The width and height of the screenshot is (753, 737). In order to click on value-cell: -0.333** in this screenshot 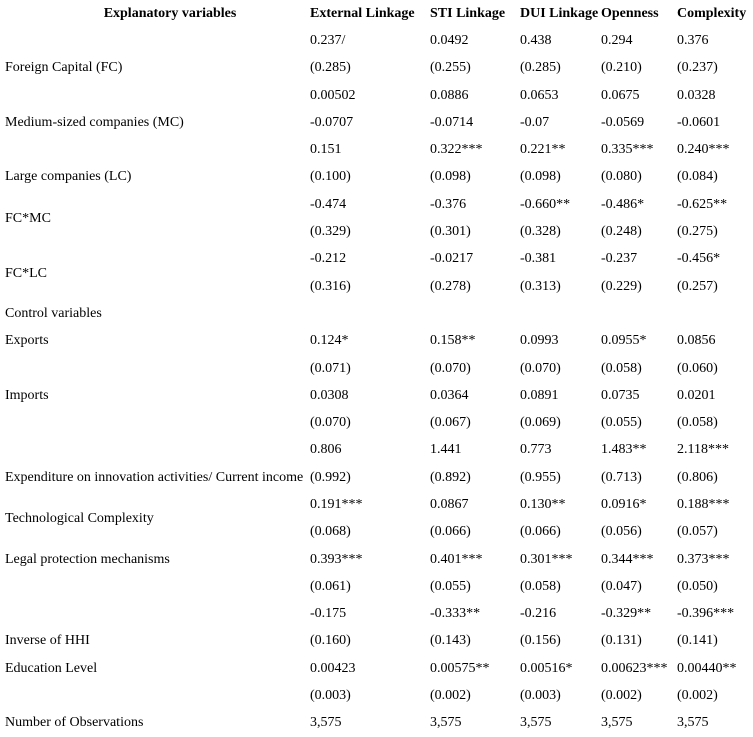, I will do `click(455, 614)`.